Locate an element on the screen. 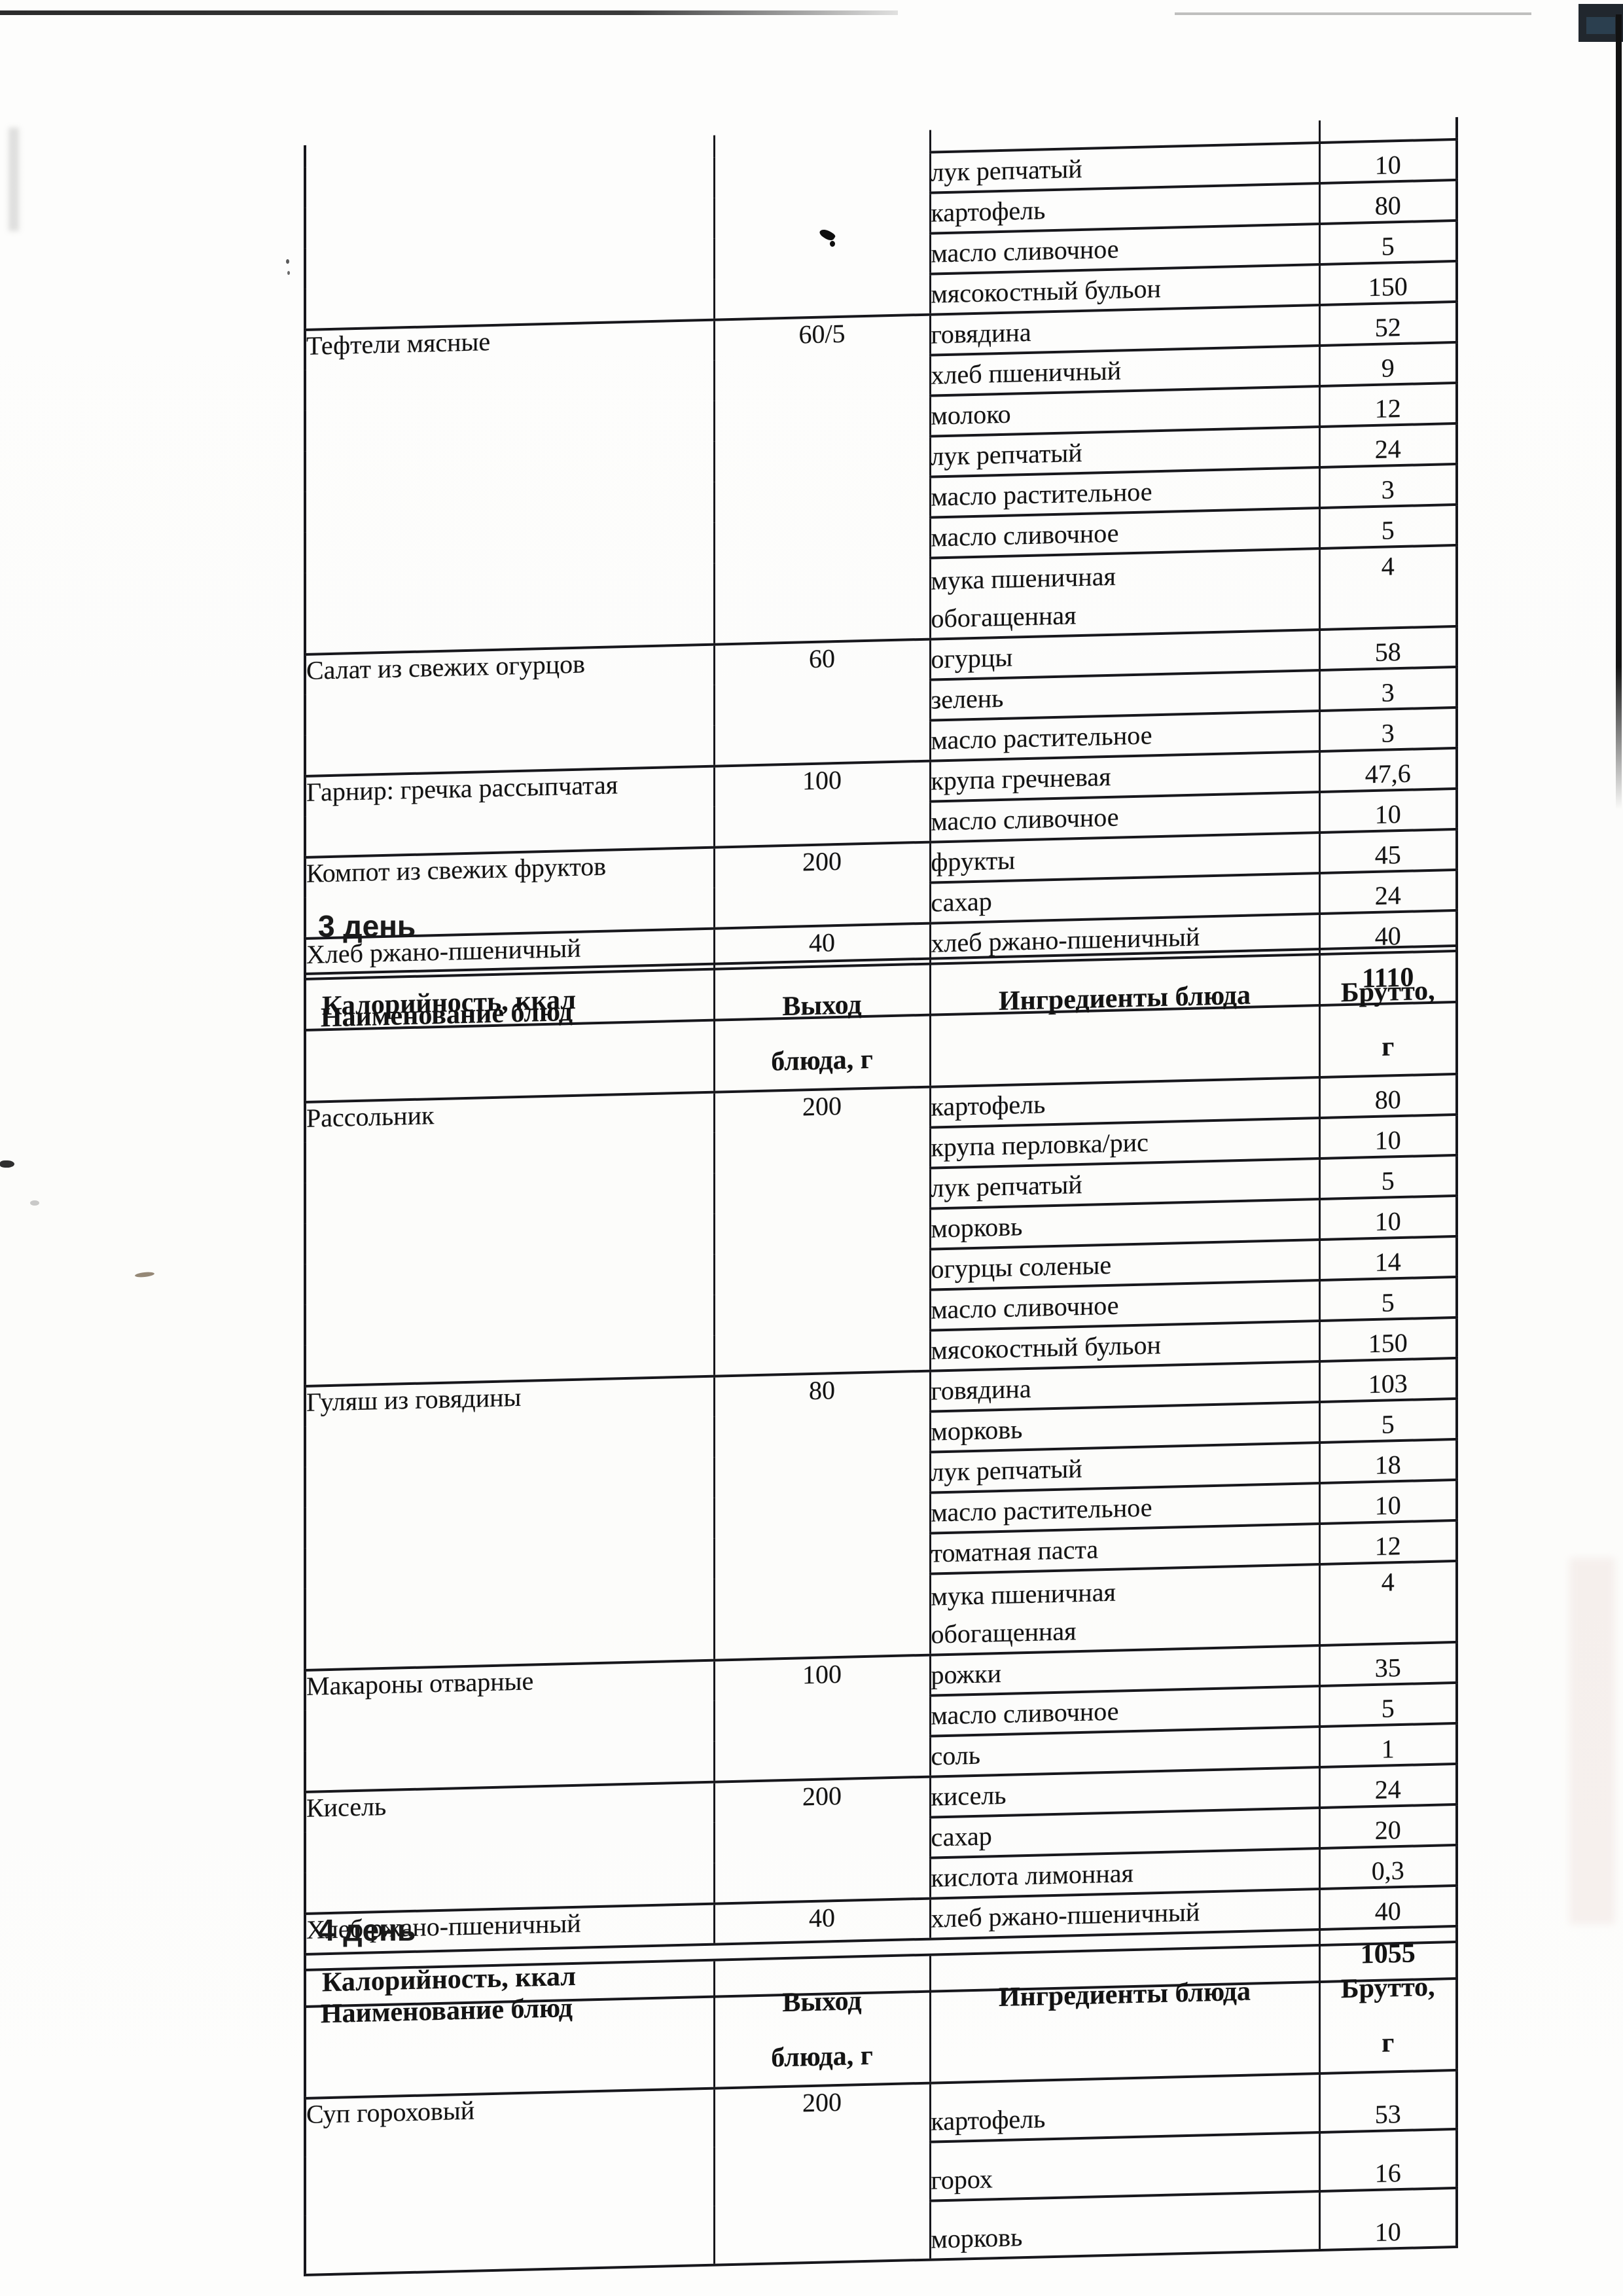  dish-name-cell: Тефтели мясные is located at coordinates (509, 487).